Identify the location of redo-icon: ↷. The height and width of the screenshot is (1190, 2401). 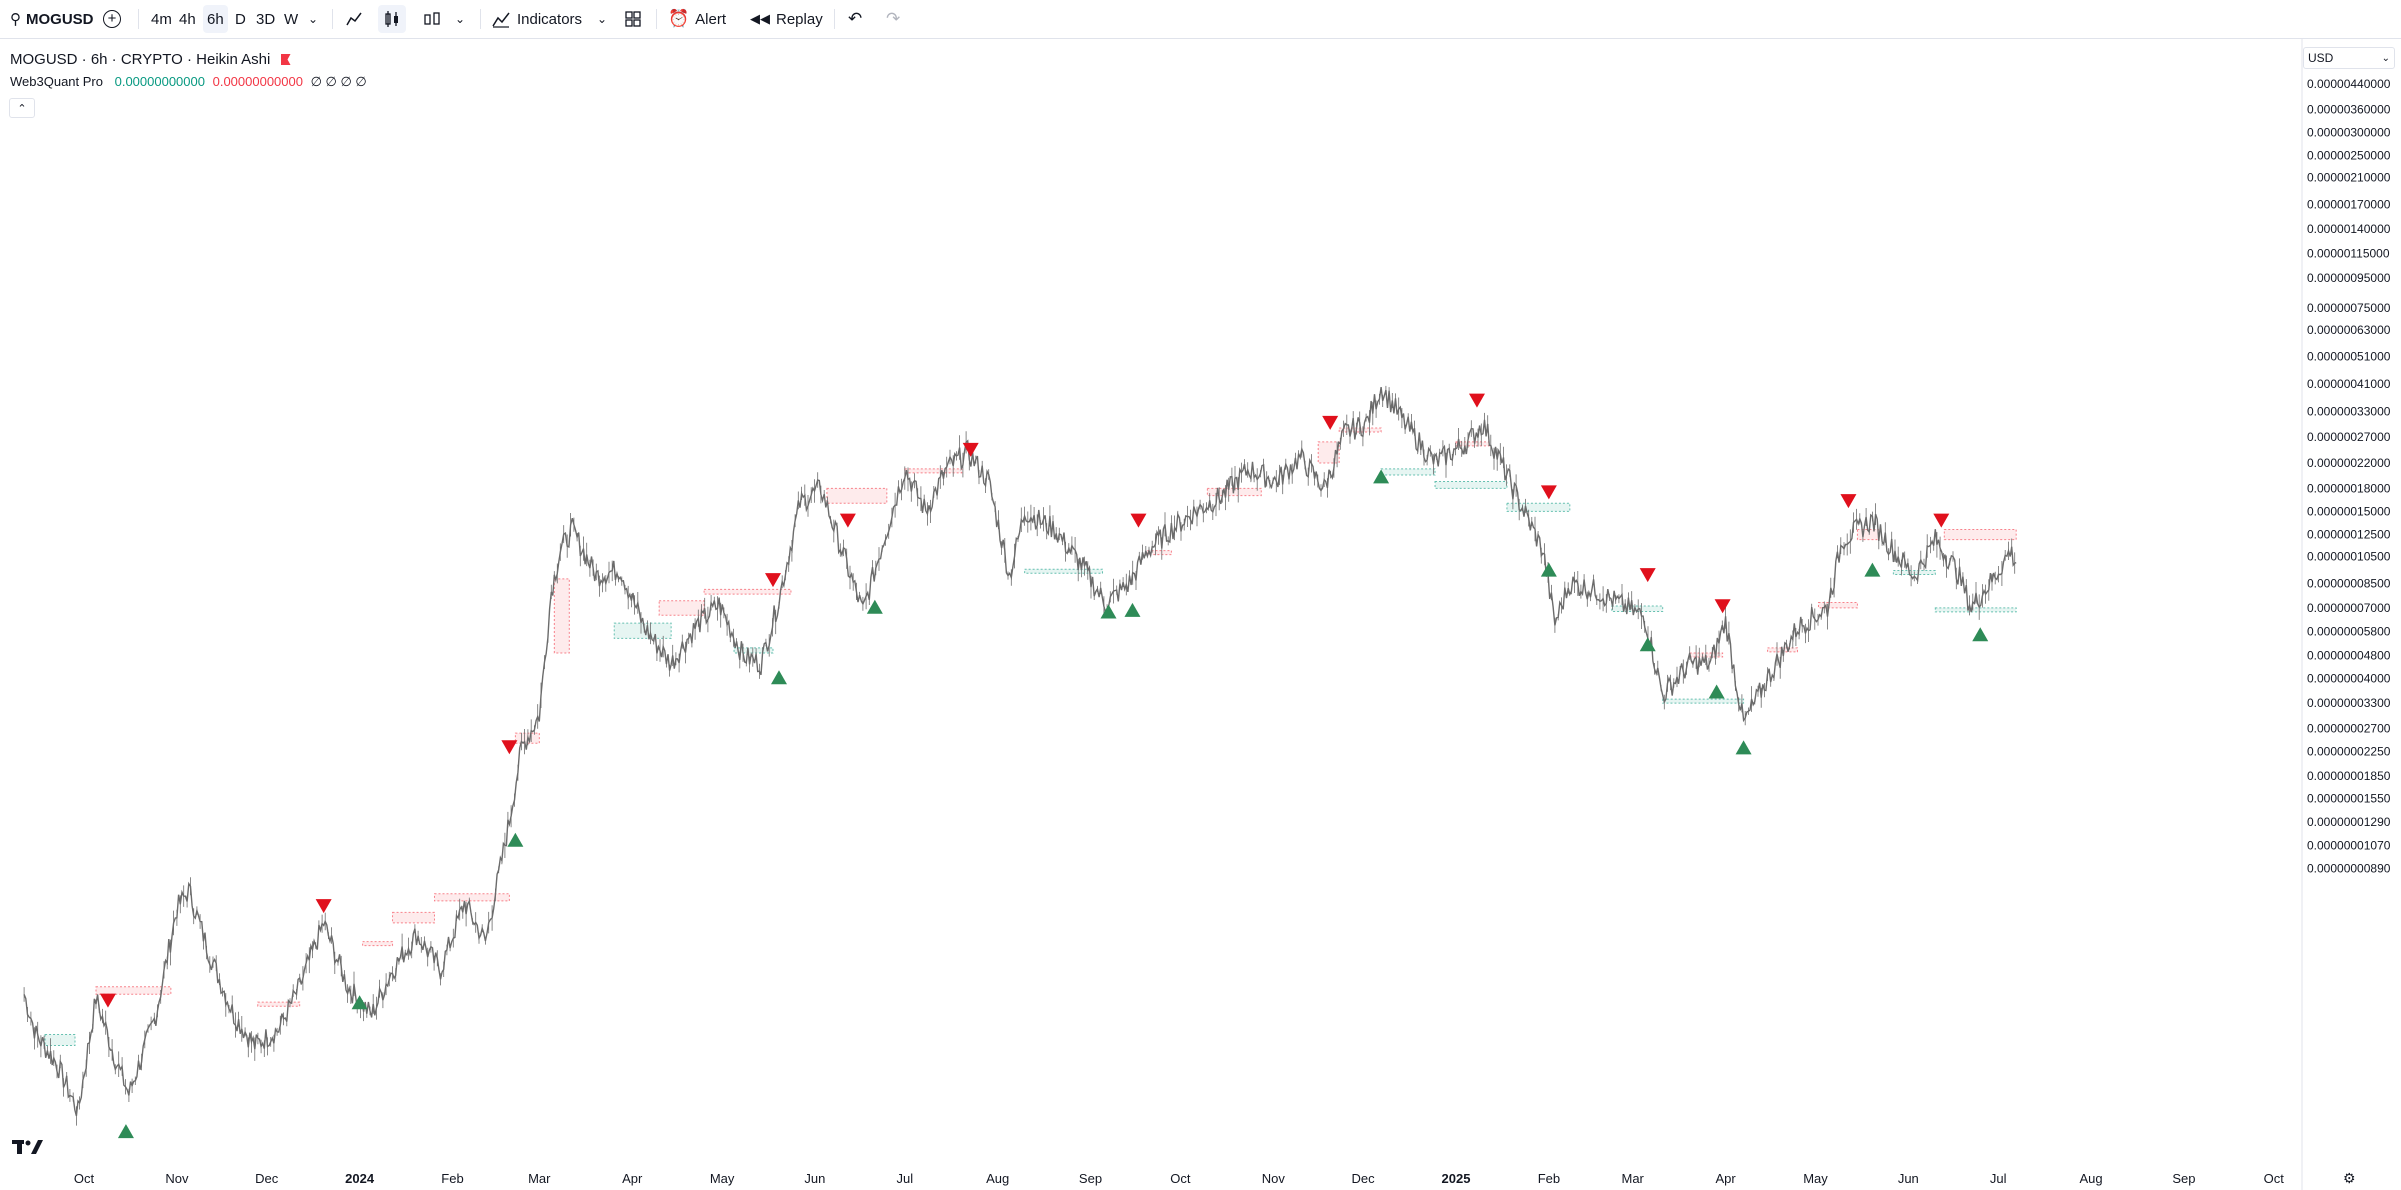
(893, 18).